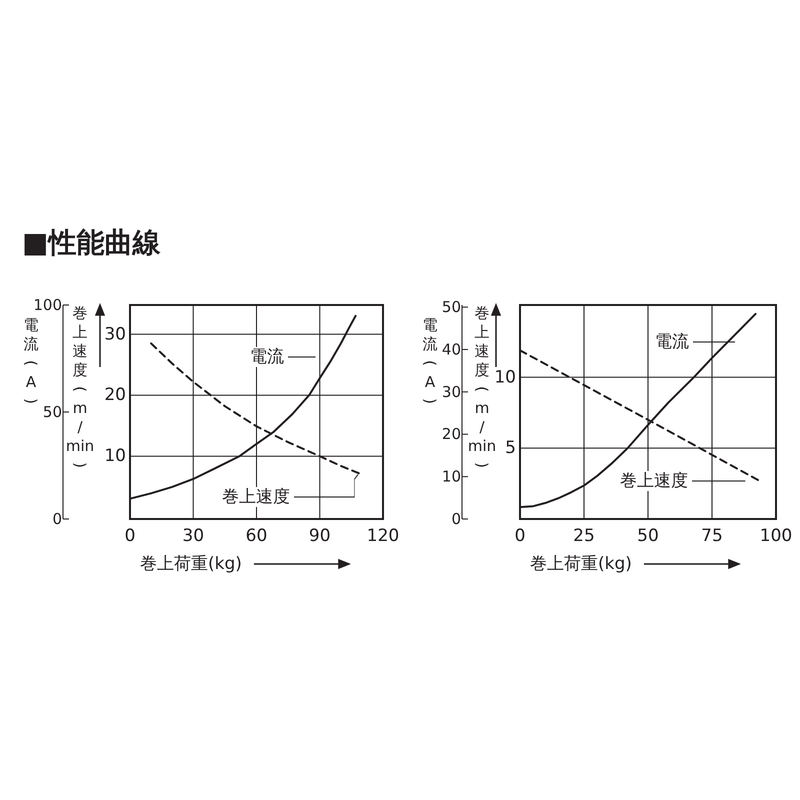 This screenshot has width=800, height=800. Describe the element at coordinates (115, 456) in the screenshot. I see `y-tick-label: 10` at that location.